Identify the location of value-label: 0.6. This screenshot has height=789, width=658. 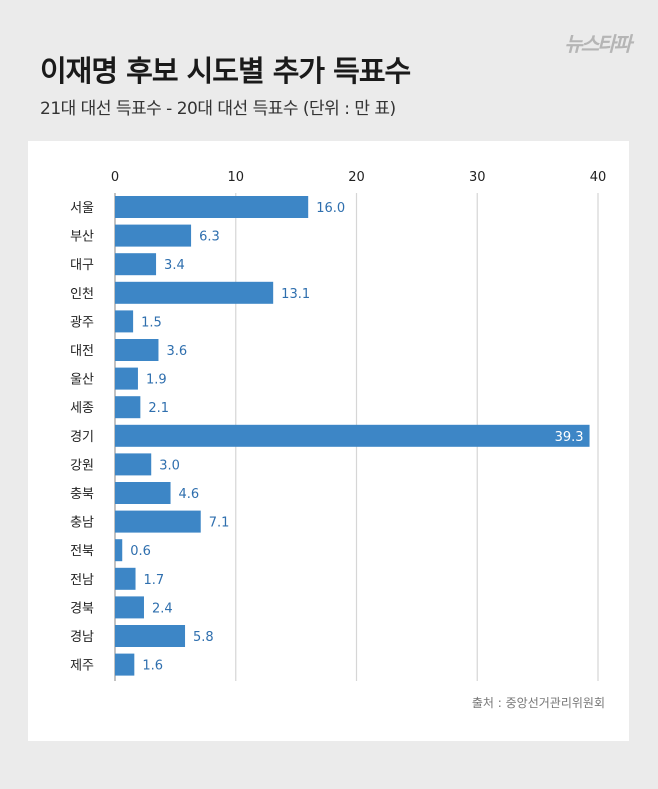
(140, 551).